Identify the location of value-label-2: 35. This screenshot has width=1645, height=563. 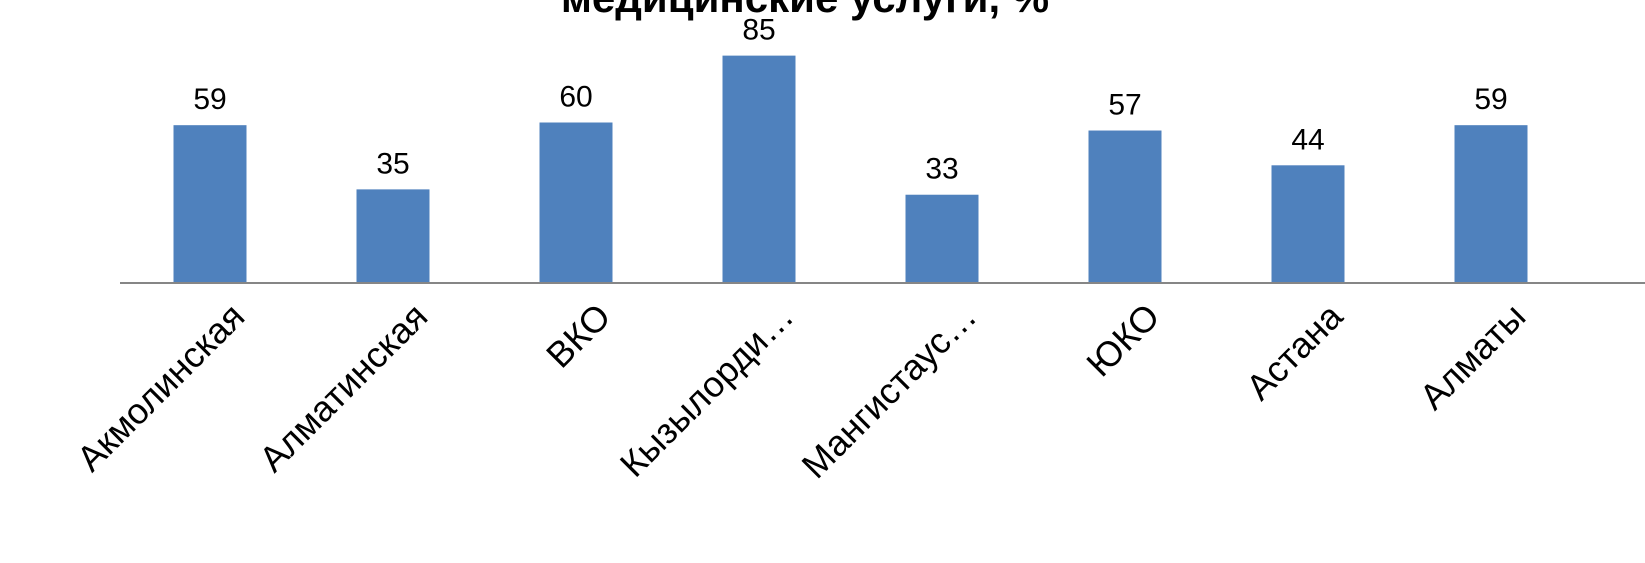
(392, 163).